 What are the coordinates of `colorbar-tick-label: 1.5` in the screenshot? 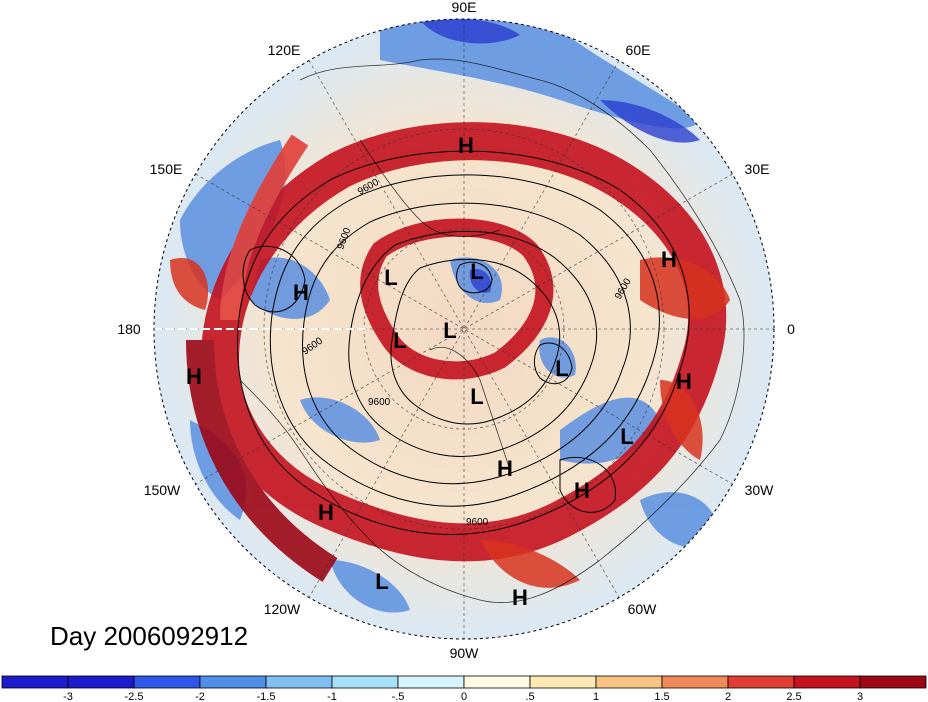 It's located at (661, 696).